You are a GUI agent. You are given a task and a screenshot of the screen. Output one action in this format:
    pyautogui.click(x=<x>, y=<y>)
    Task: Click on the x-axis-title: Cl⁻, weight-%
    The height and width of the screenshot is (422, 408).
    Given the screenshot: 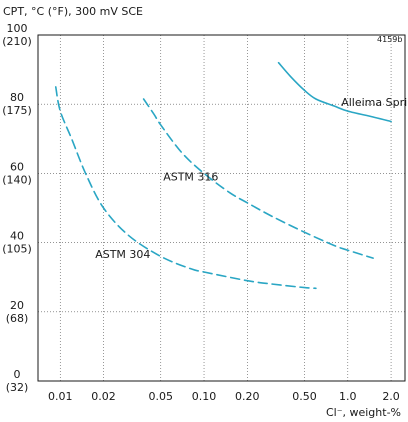 What is the action you would take?
    pyautogui.click(x=363, y=412)
    